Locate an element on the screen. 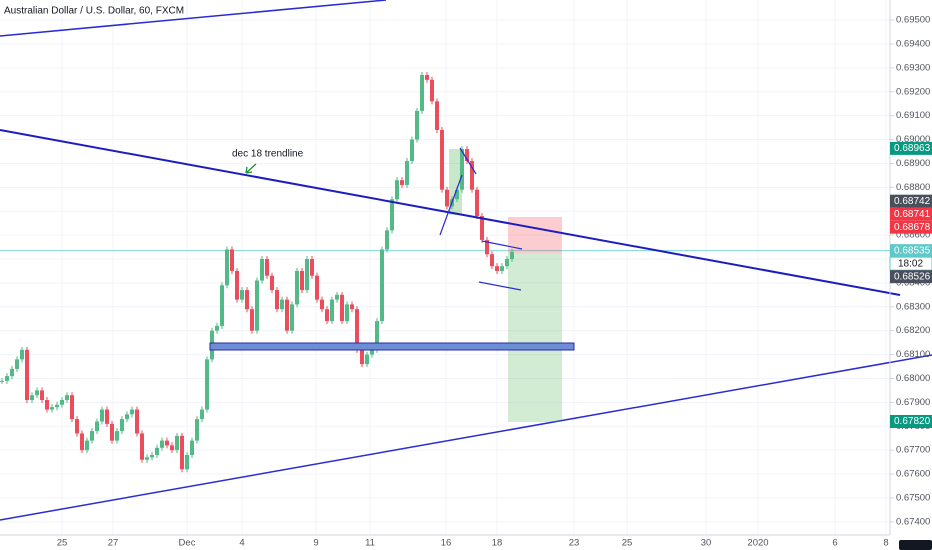 This screenshot has height=550, width=932. x-tick-label: 11 is located at coordinates (370, 543).